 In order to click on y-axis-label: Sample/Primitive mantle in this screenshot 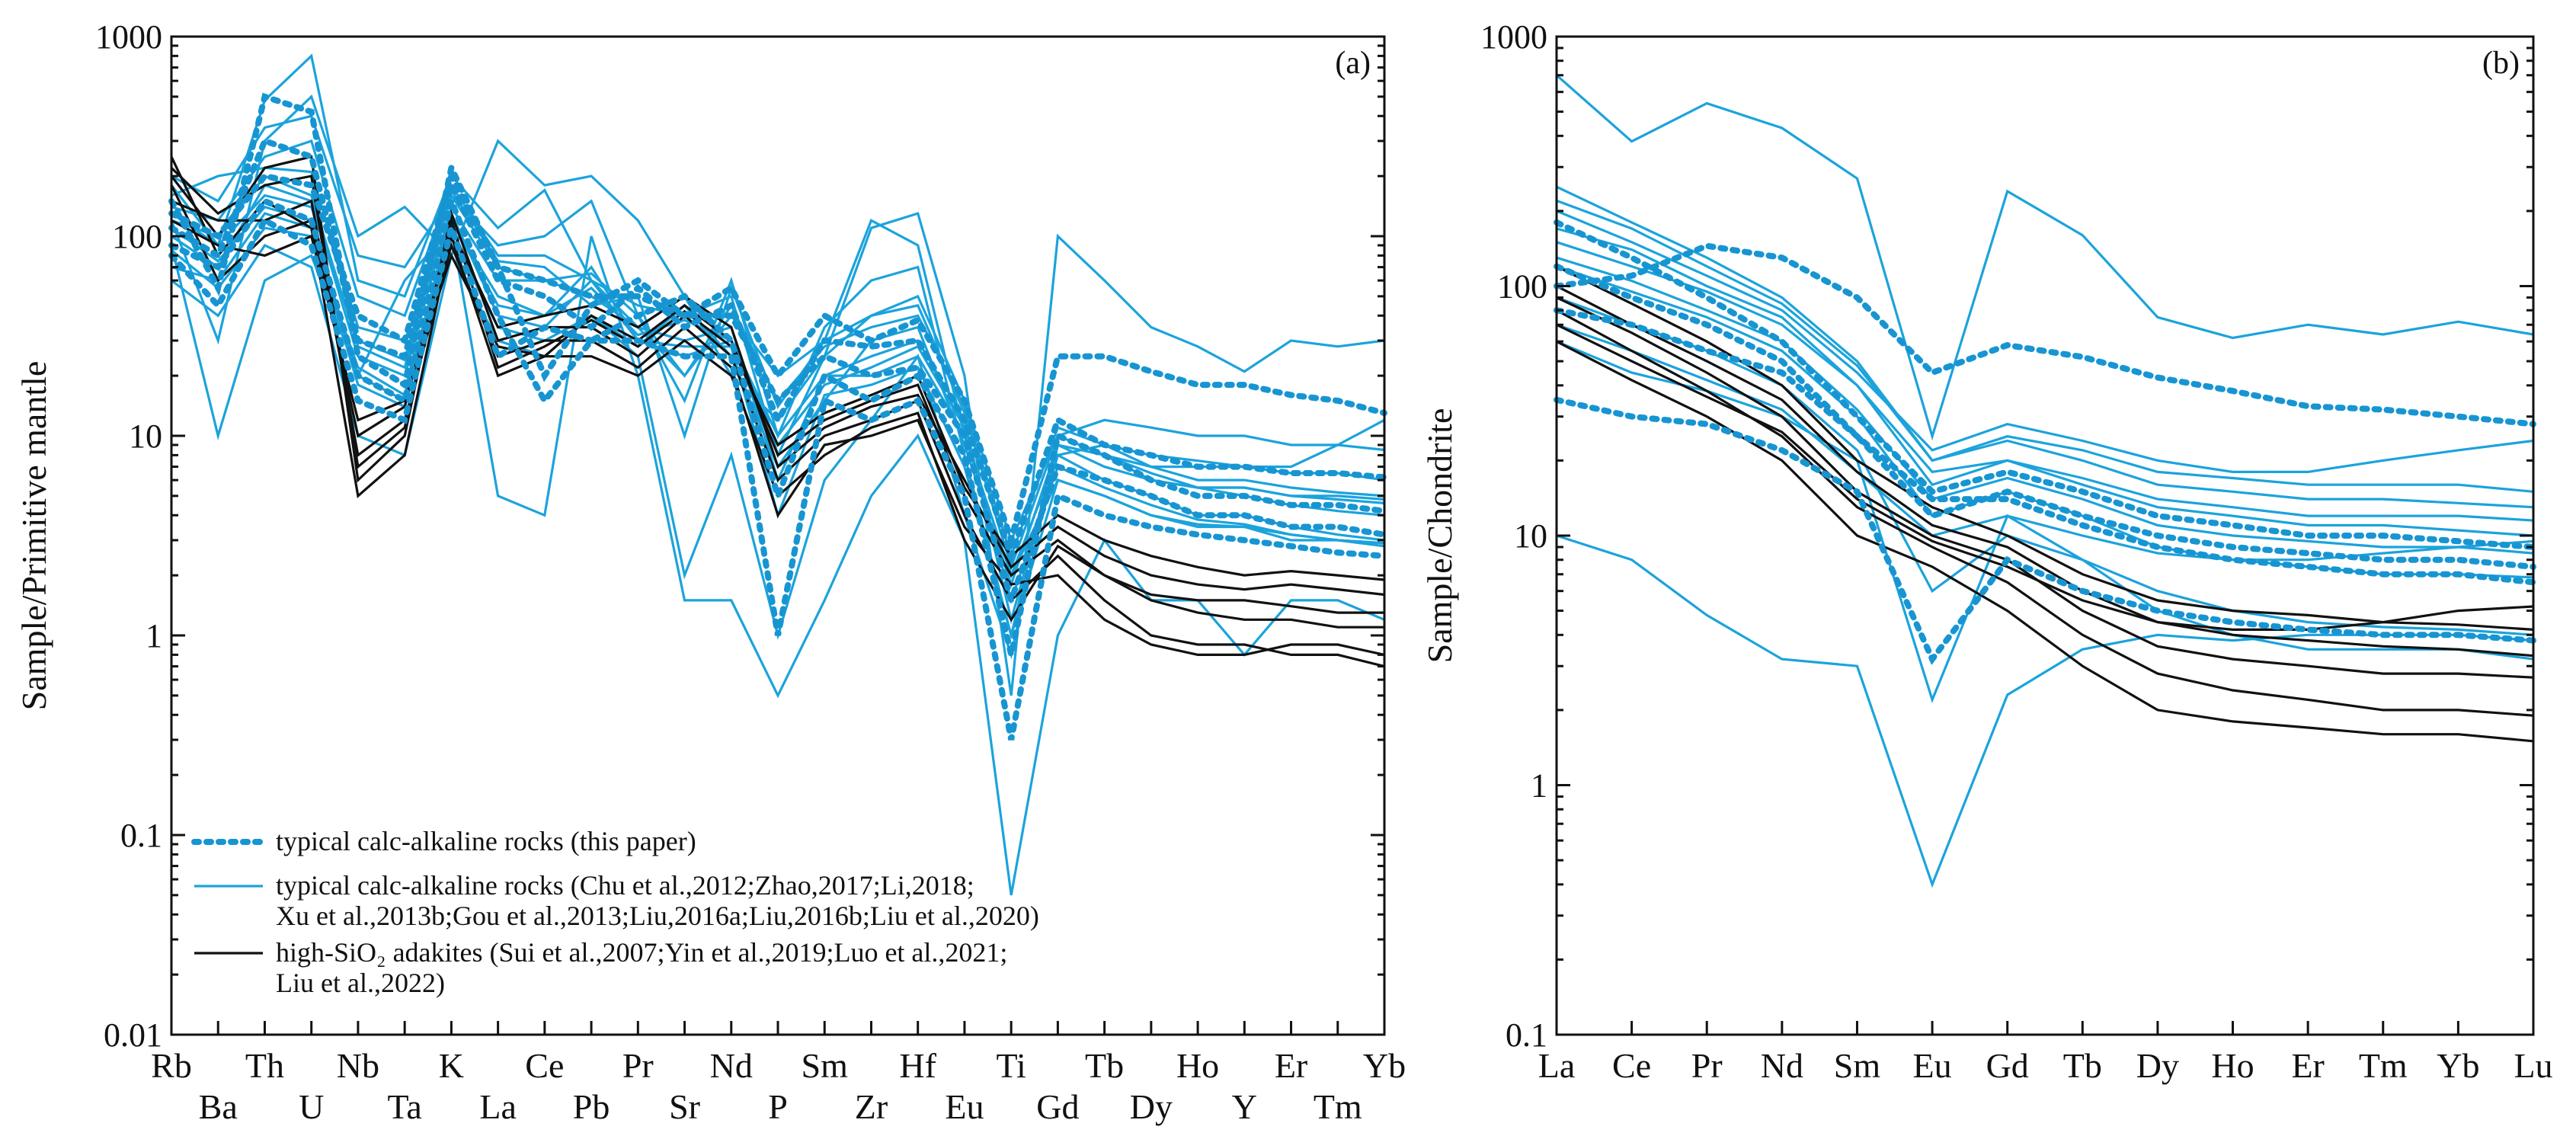, I will do `click(33, 536)`.